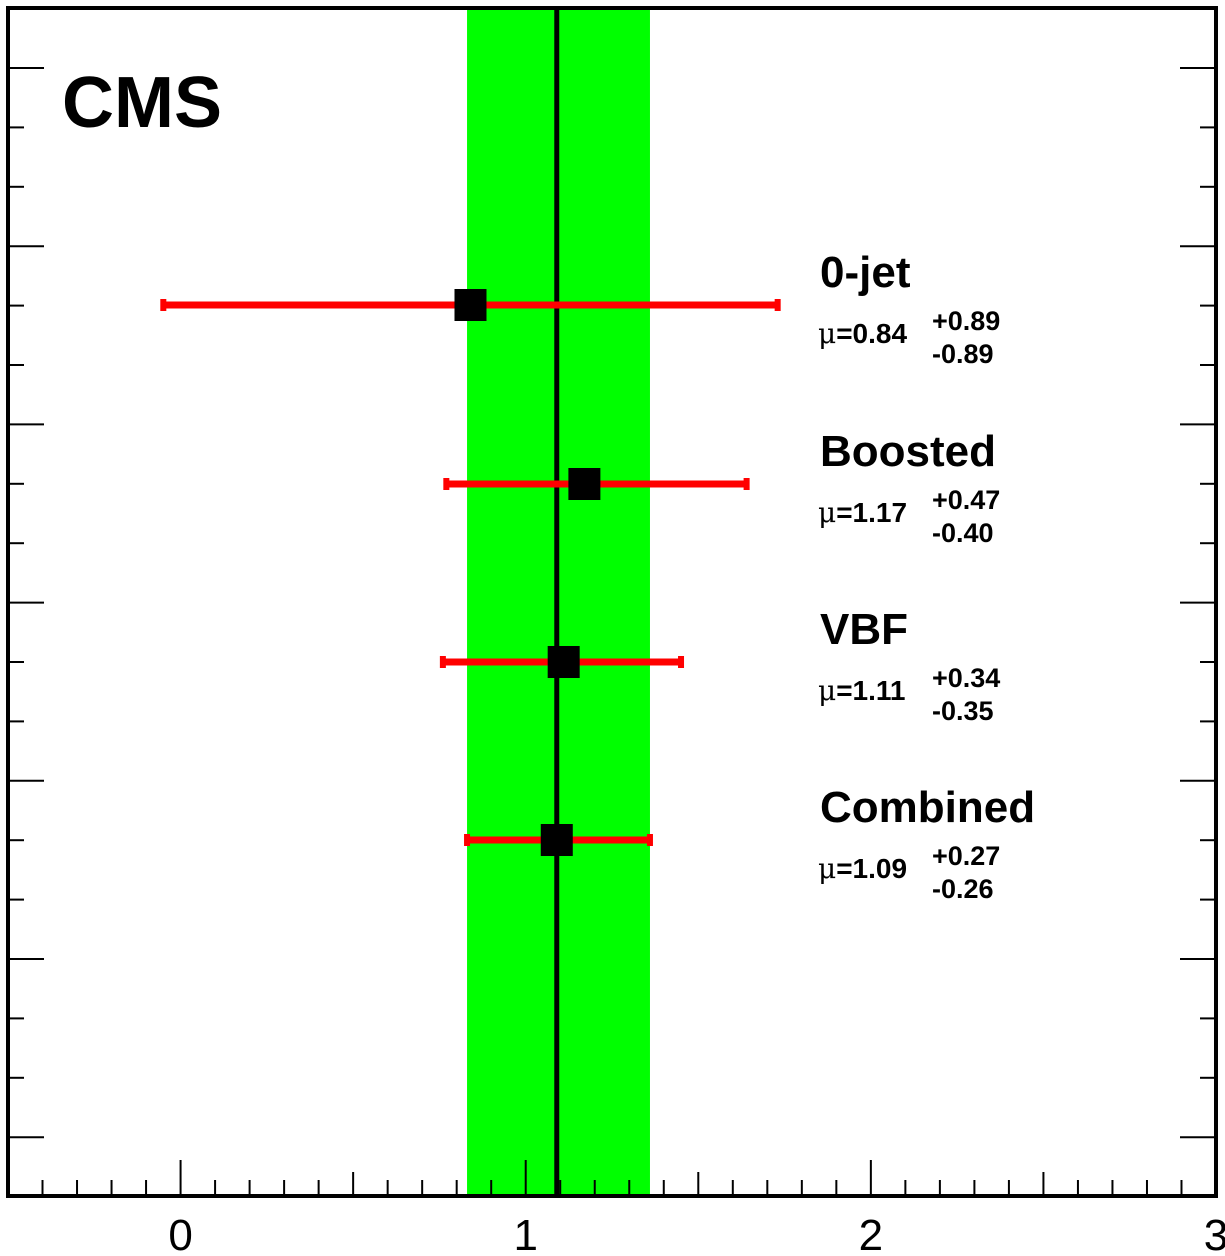 The height and width of the screenshot is (1256, 1225). What do you see at coordinates (963, 533) in the screenshot?
I see `boosted-error-minus: -0.40` at bounding box center [963, 533].